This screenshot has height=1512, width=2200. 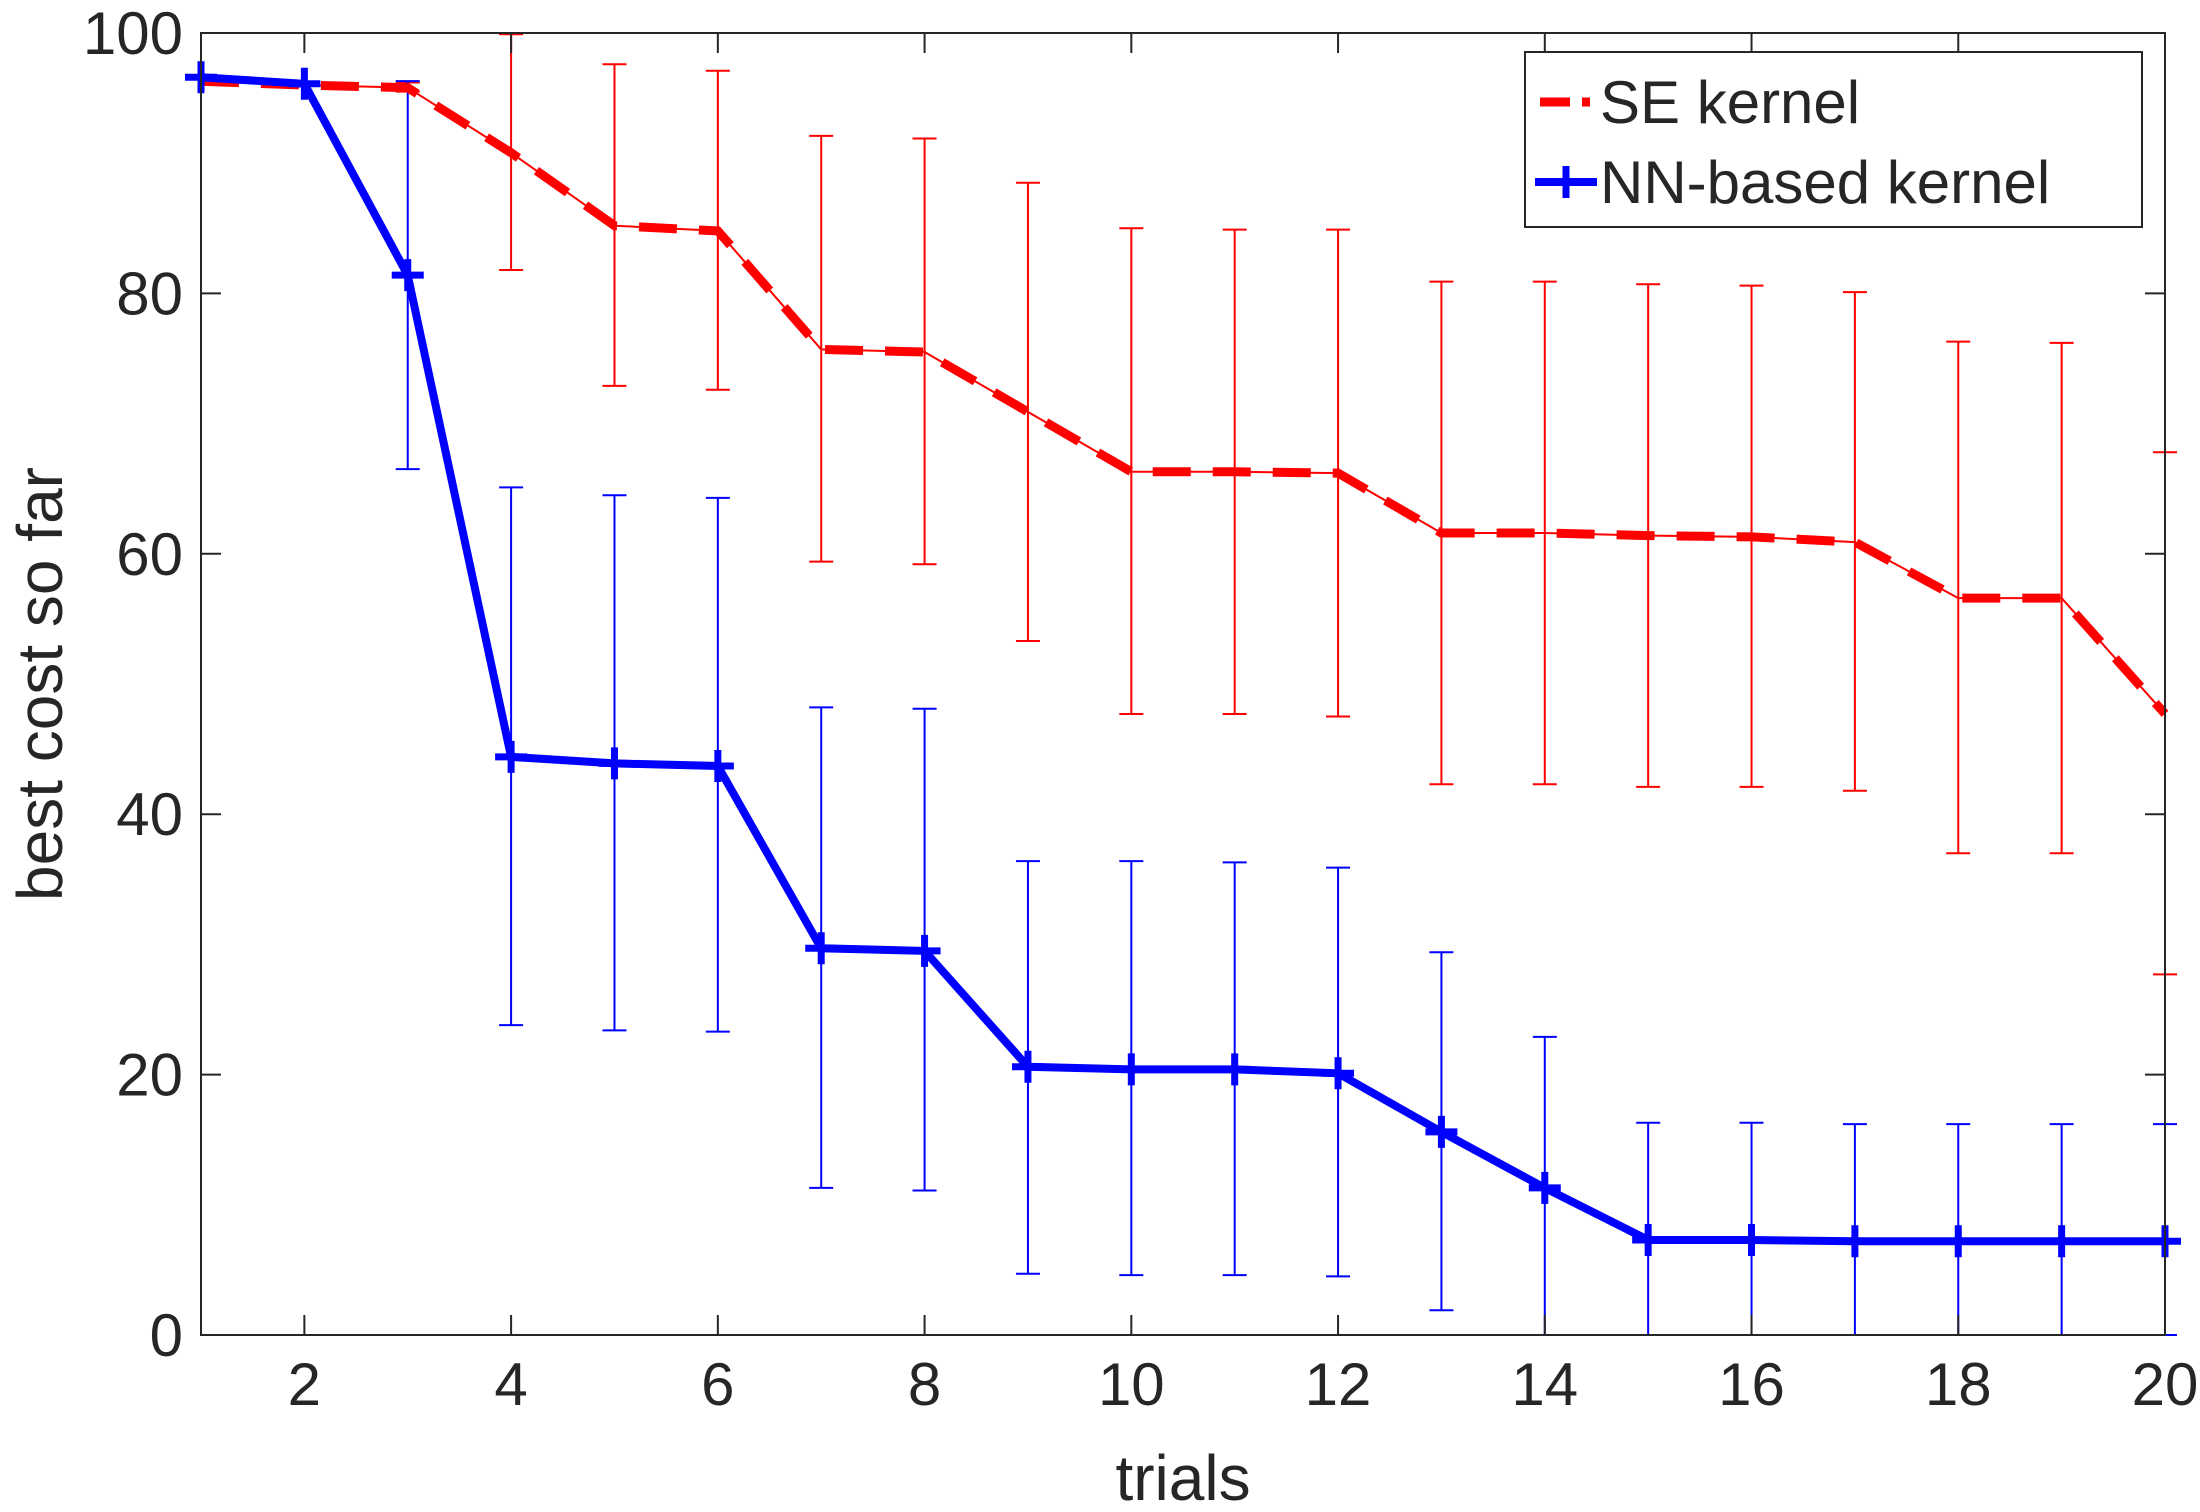 What do you see at coordinates (717, 1384) in the screenshot?
I see `x-tick-label-2: 6` at bounding box center [717, 1384].